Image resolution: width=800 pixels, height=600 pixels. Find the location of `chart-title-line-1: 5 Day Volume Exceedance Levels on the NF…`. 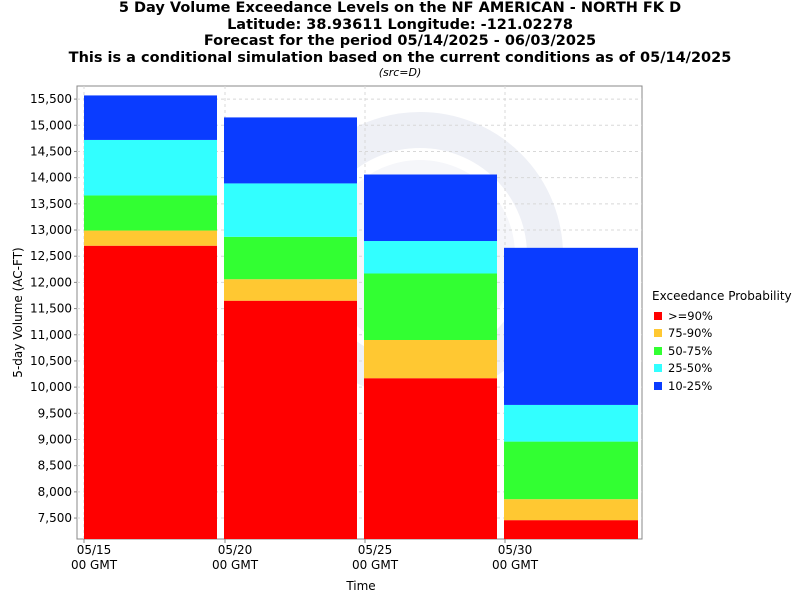

chart-title-line-1: 5 Day Volume Exceedance Levels on the NF… is located at coordinates (400, 8).